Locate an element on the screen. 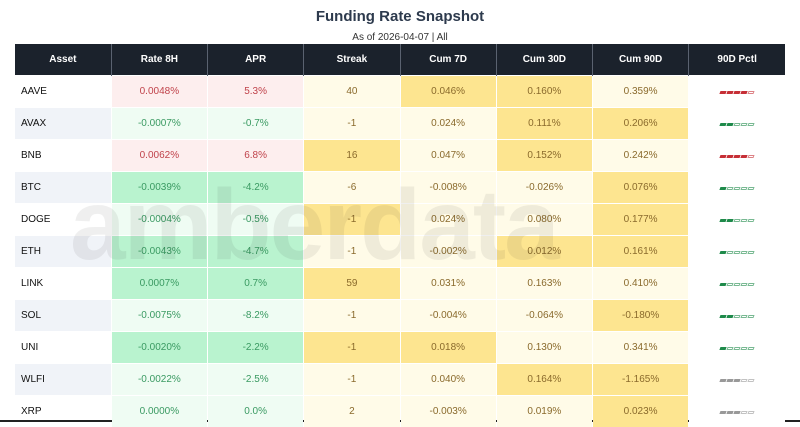  cum-7d-cell: -0.004% is located at coordinates (448, 316).